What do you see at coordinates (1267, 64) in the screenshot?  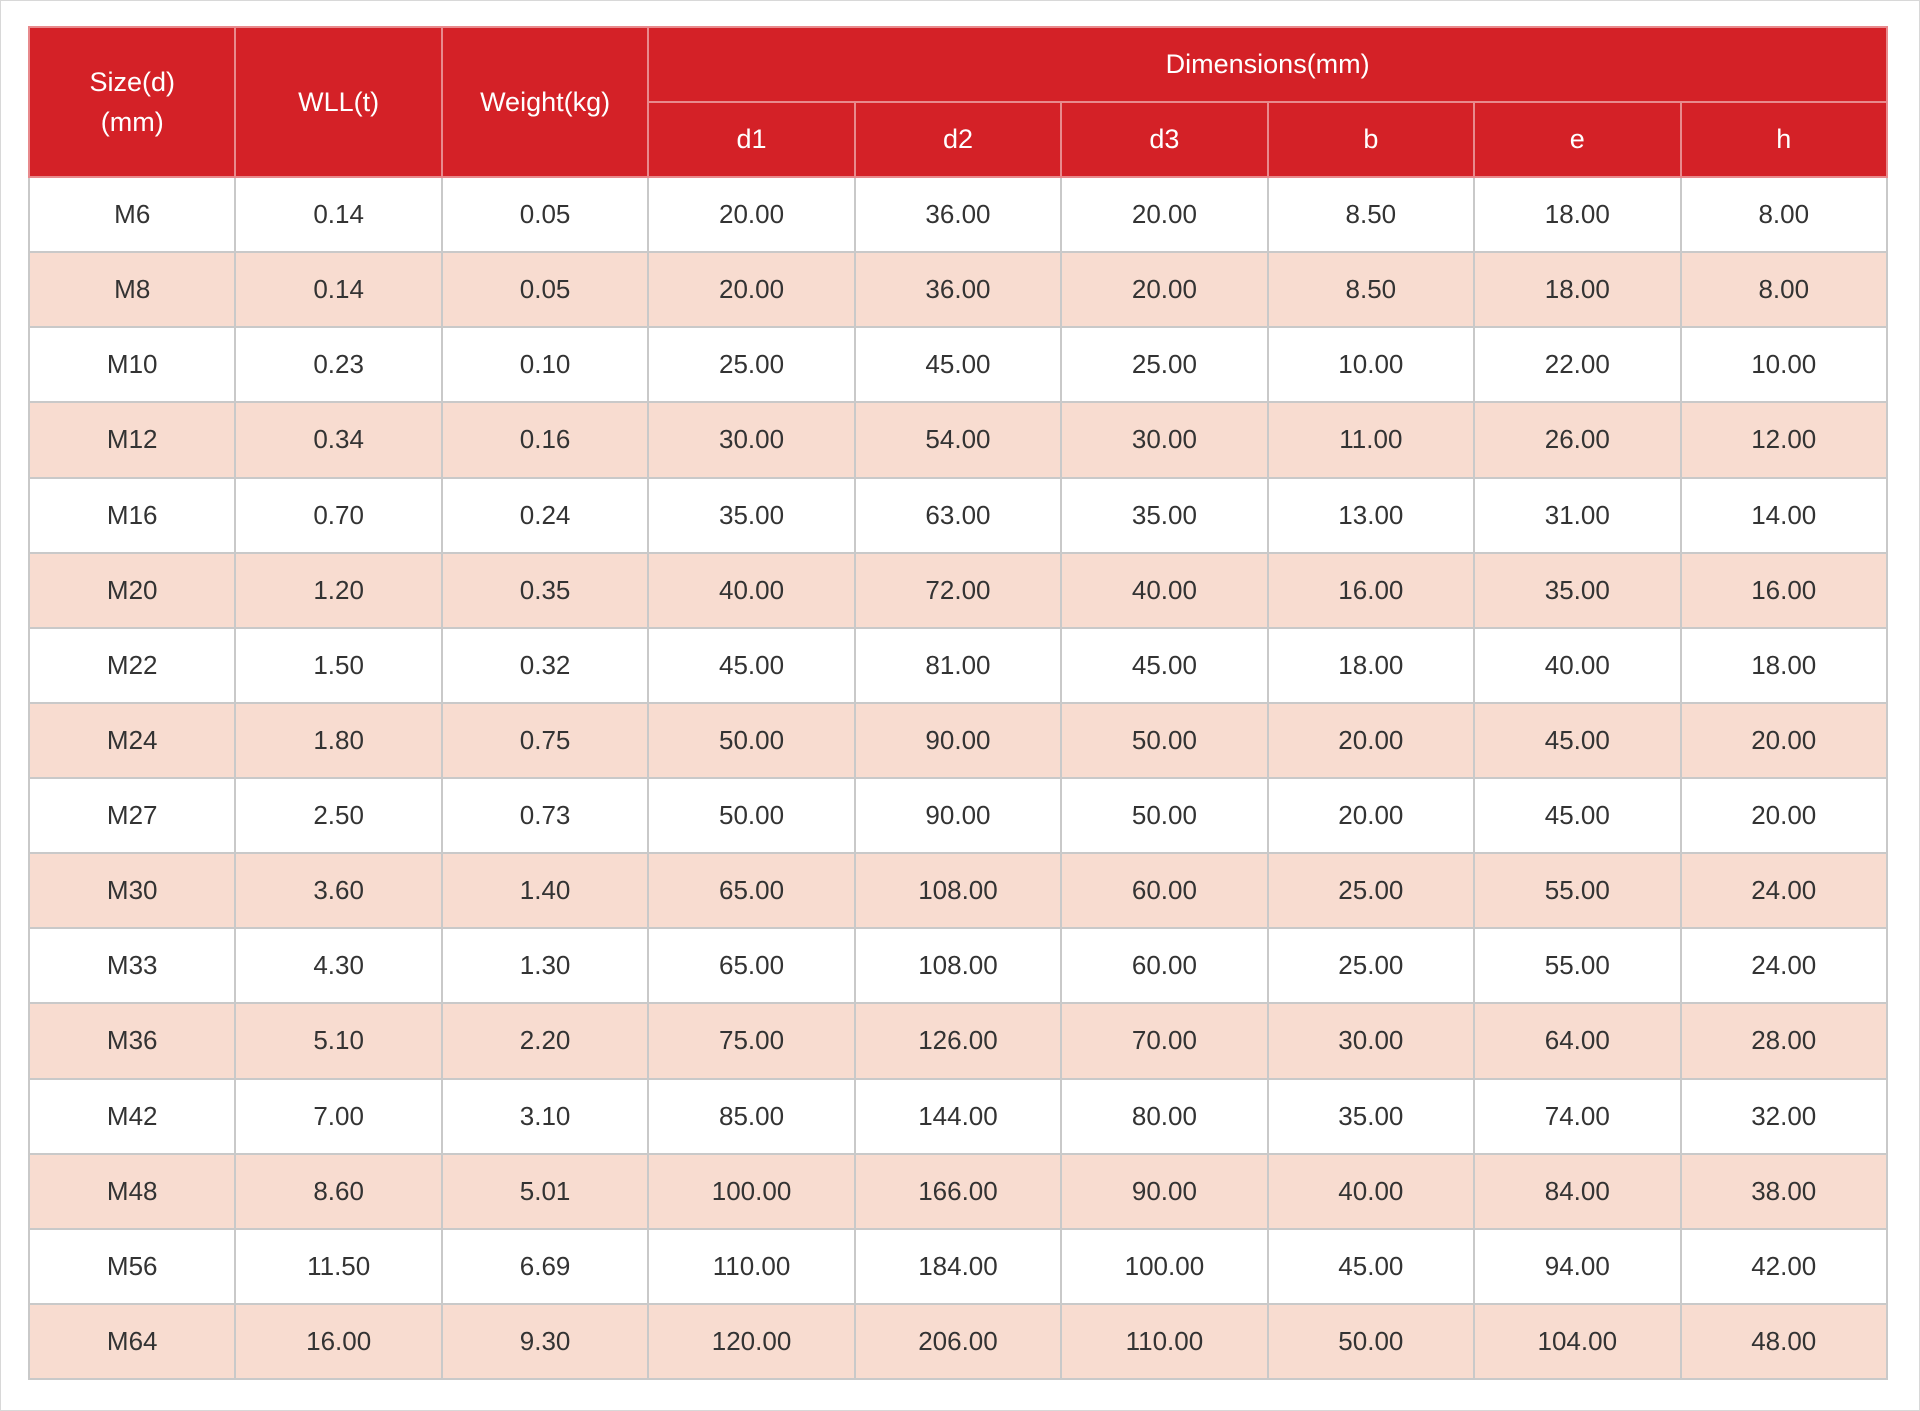 I see `header-dimensions: Dimensions(mm)` at bounding box center [1267, 64].